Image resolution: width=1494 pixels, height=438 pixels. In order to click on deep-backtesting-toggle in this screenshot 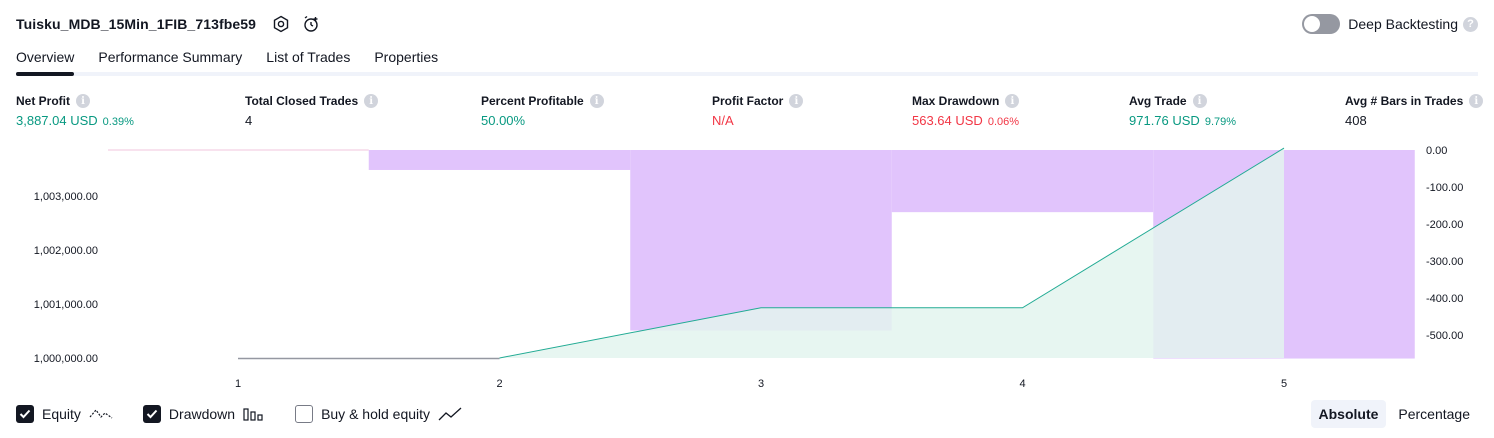, I will do `click(1321, 24)`.